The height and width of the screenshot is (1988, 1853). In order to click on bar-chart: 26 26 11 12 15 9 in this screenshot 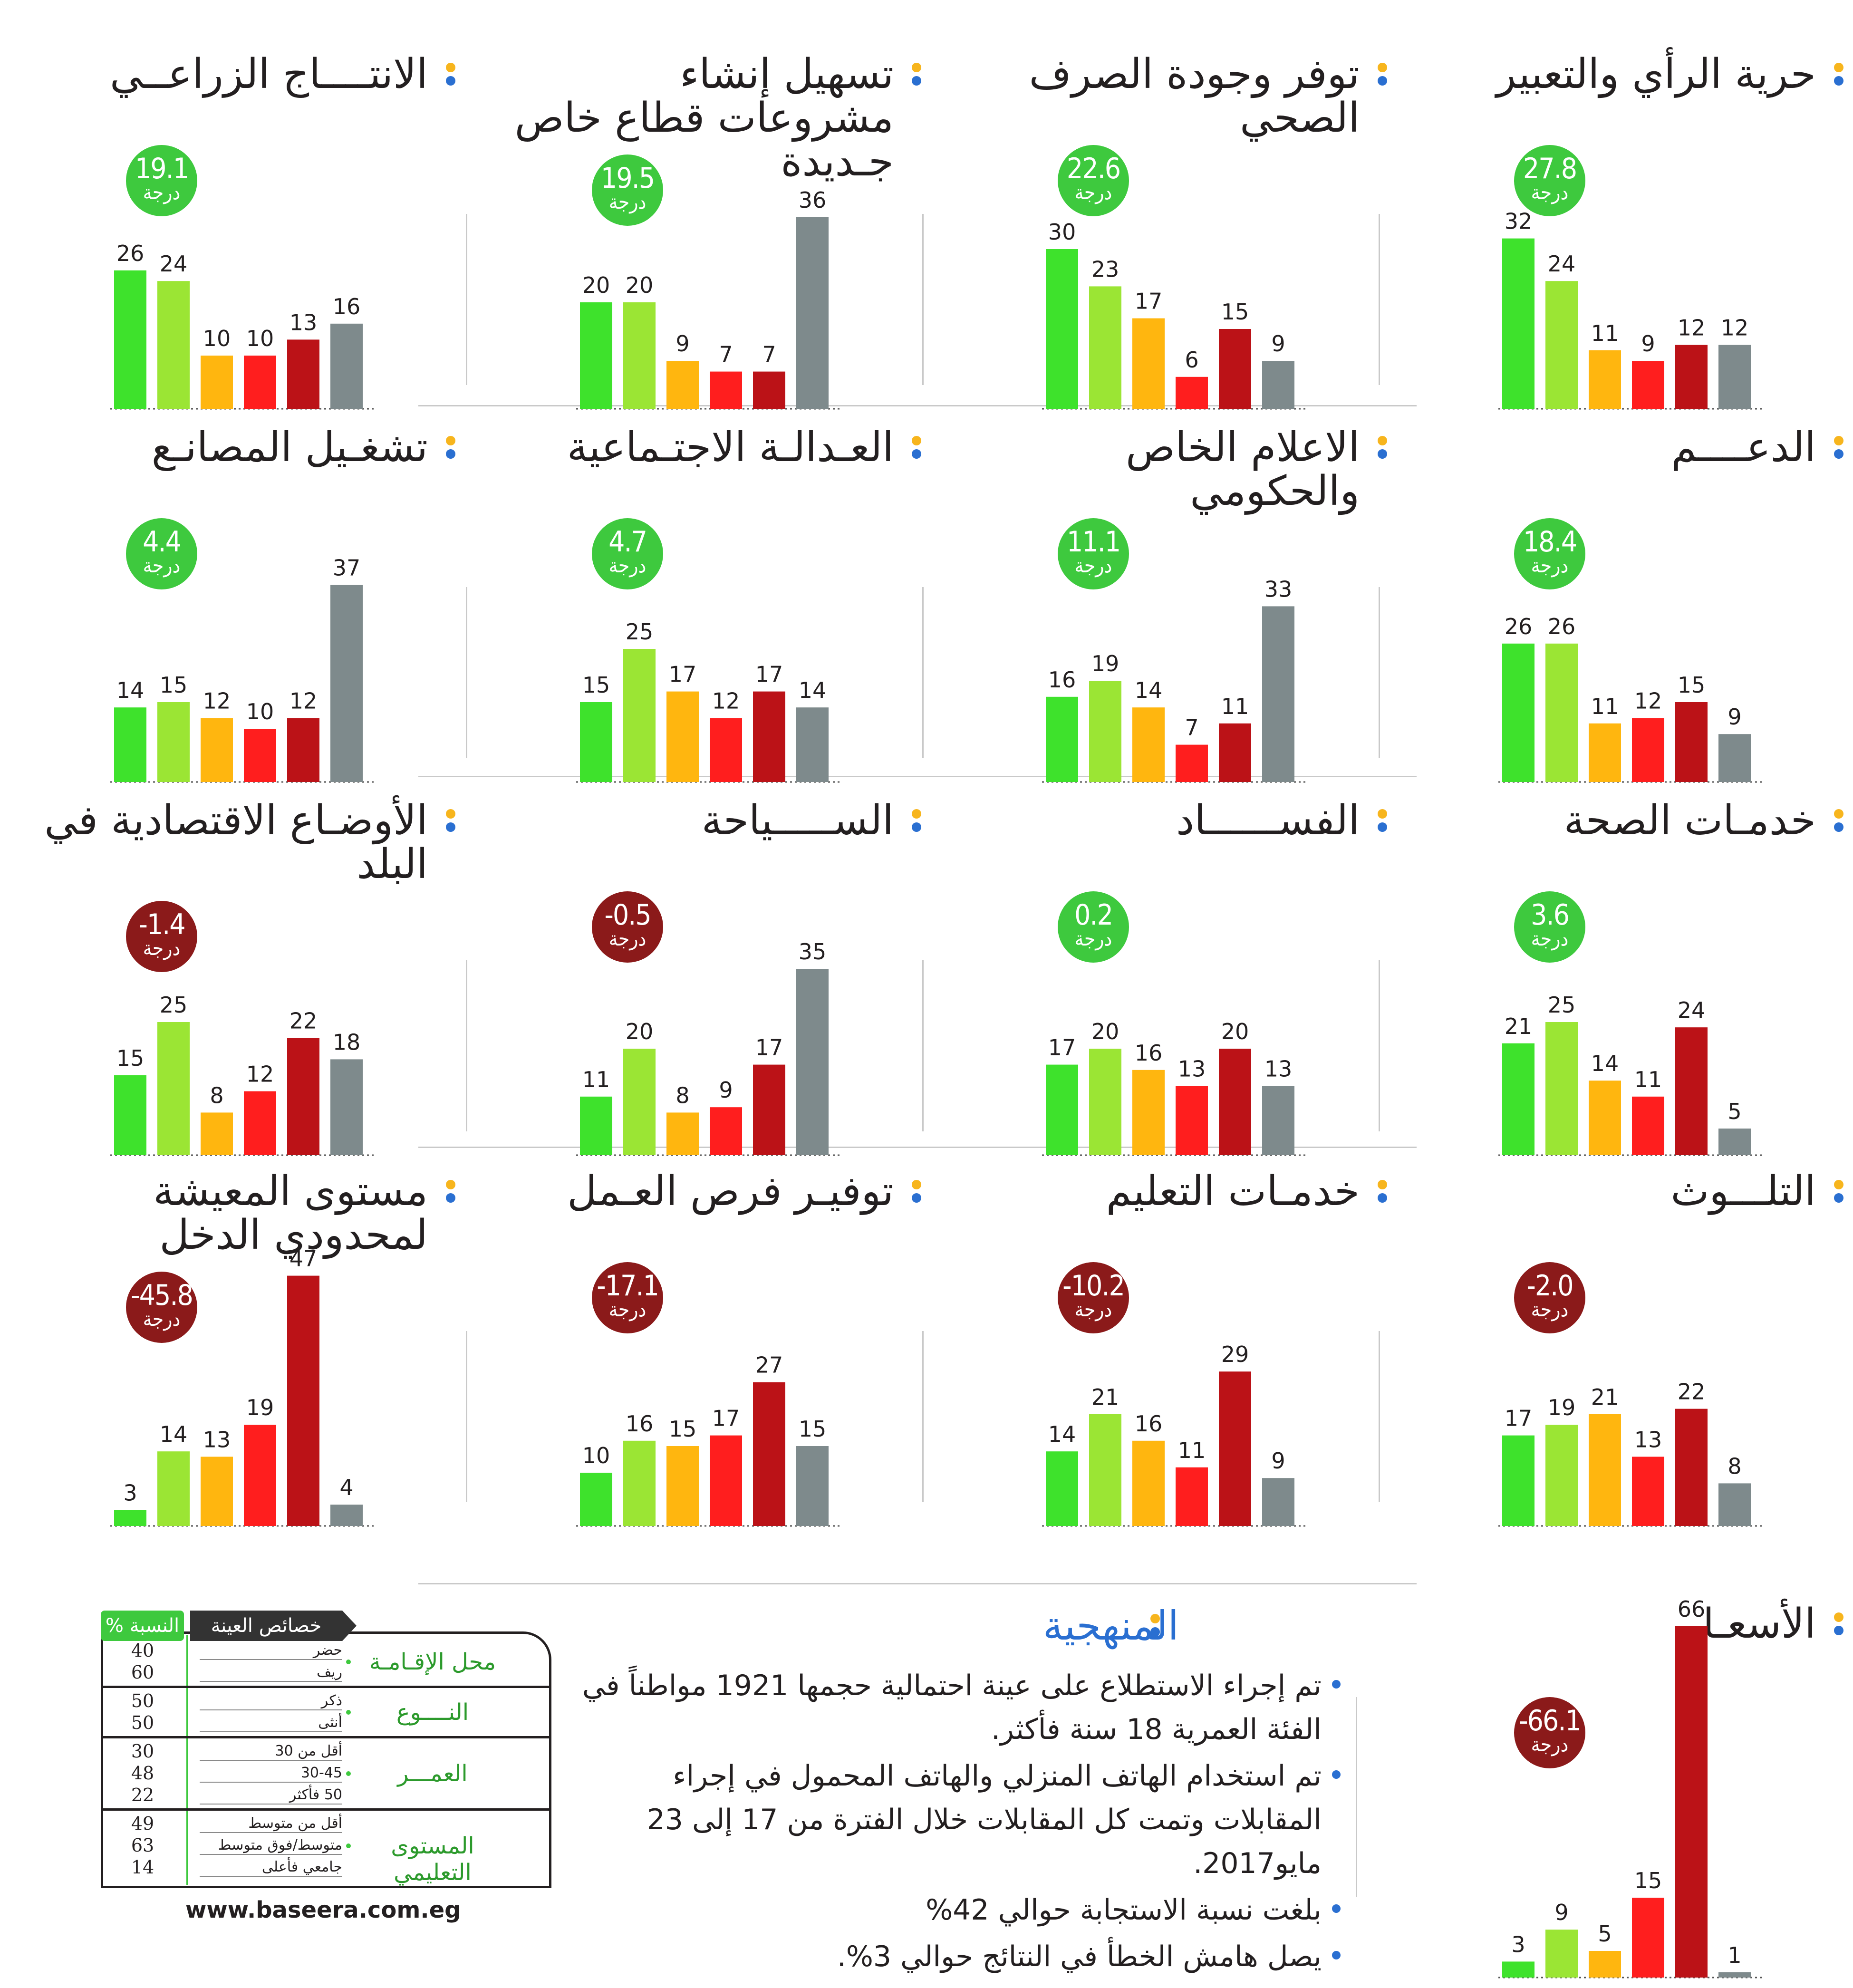, I will do `click(1630, 698)`.